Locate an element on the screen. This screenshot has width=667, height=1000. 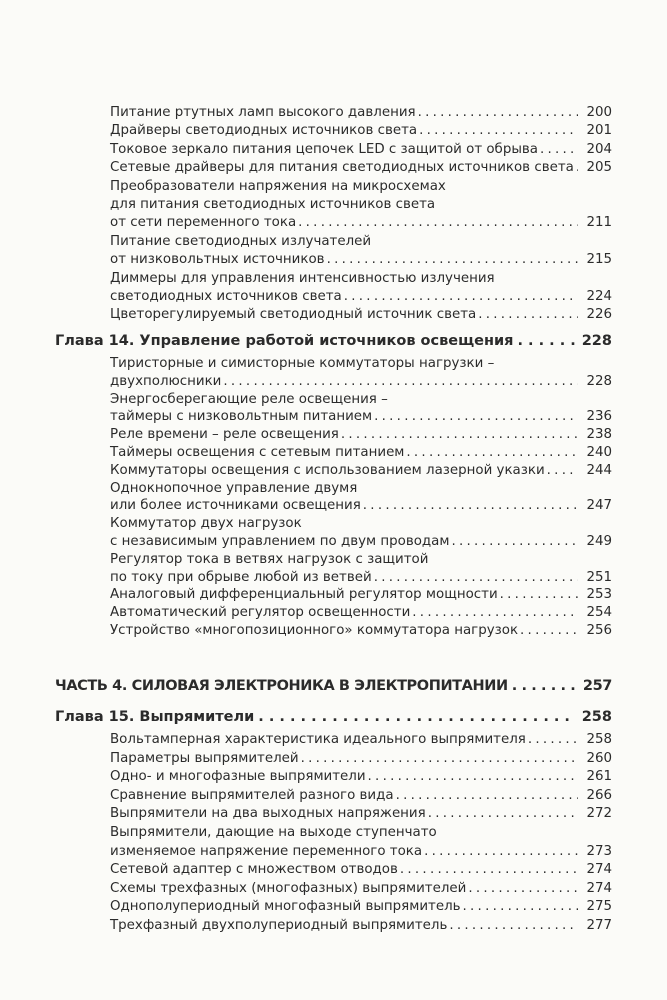
toc-entry: Автоматический регулятор освещенности 254 is located at coordinates (333, 613).